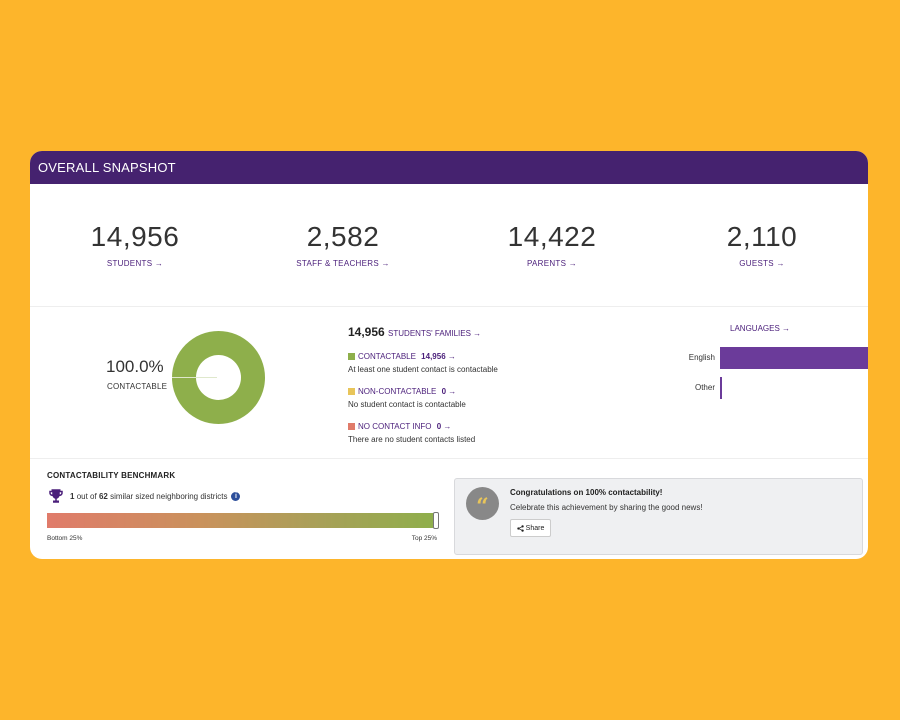 The image size is (900, 720). I want to click on no-contact-info-link: NO CONTACT INFO 0 →, so click(404, 426).